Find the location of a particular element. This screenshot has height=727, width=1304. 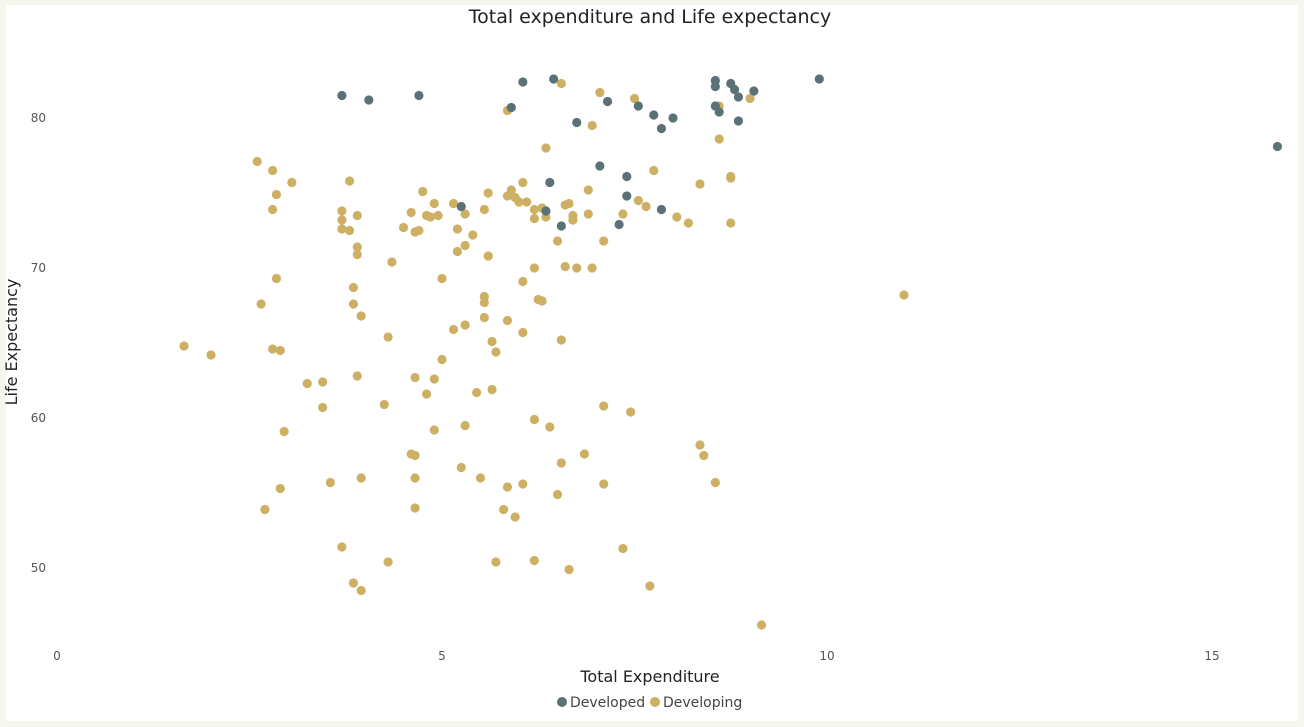

legend-label-developed: Developed is located at coordinates (607, 703).